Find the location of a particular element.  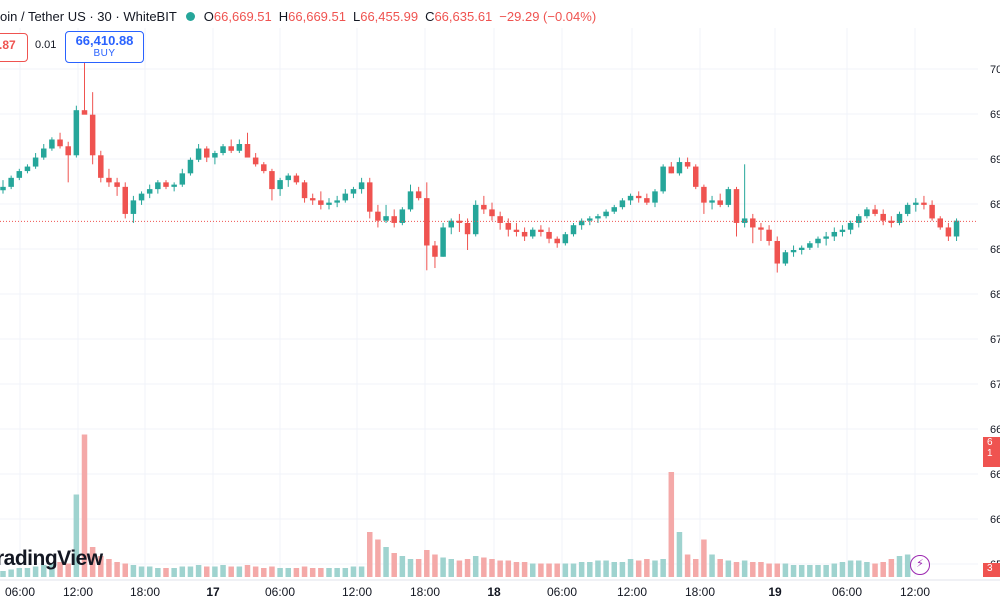

sell-price: .87 is located at coordinates (8, 45).